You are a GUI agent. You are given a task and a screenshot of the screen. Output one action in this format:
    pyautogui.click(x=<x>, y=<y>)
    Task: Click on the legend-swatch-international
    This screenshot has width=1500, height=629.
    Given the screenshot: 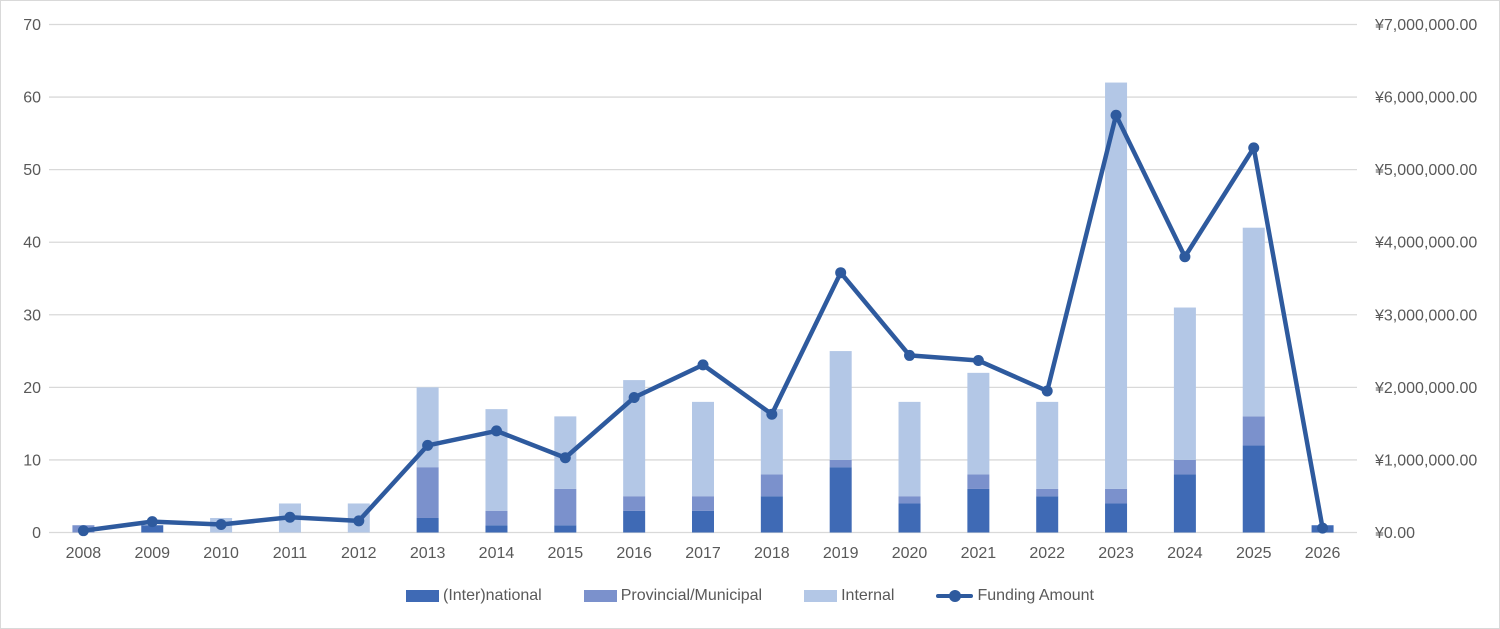 What is the action you would take?
    pyautogui.click(x=422, y=596)
    